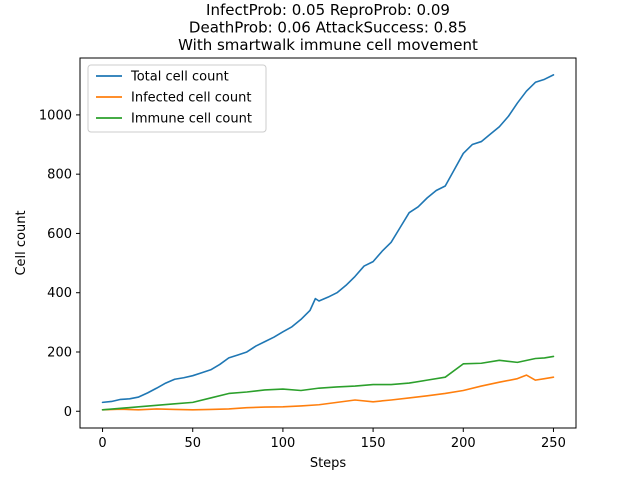 The height and width of the screenshot is (480, 640). Describe the element at coordinates (59, 352) in the screenshot. I see `y-tick-label: 200` at that location.